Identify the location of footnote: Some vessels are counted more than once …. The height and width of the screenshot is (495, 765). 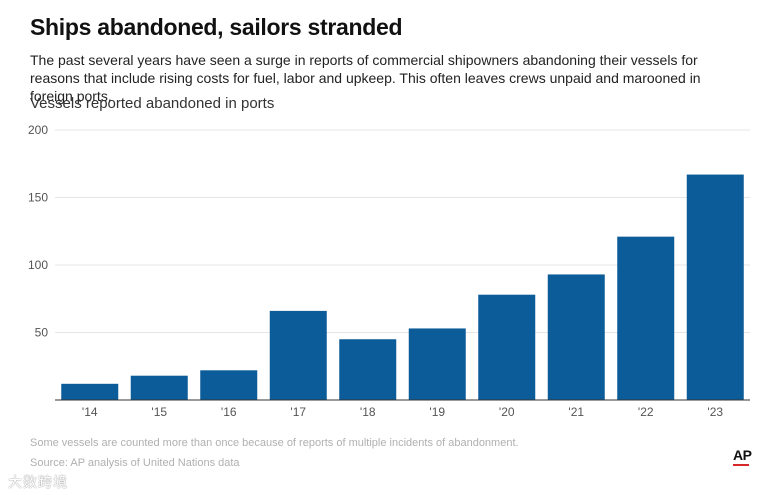
(274, 443).